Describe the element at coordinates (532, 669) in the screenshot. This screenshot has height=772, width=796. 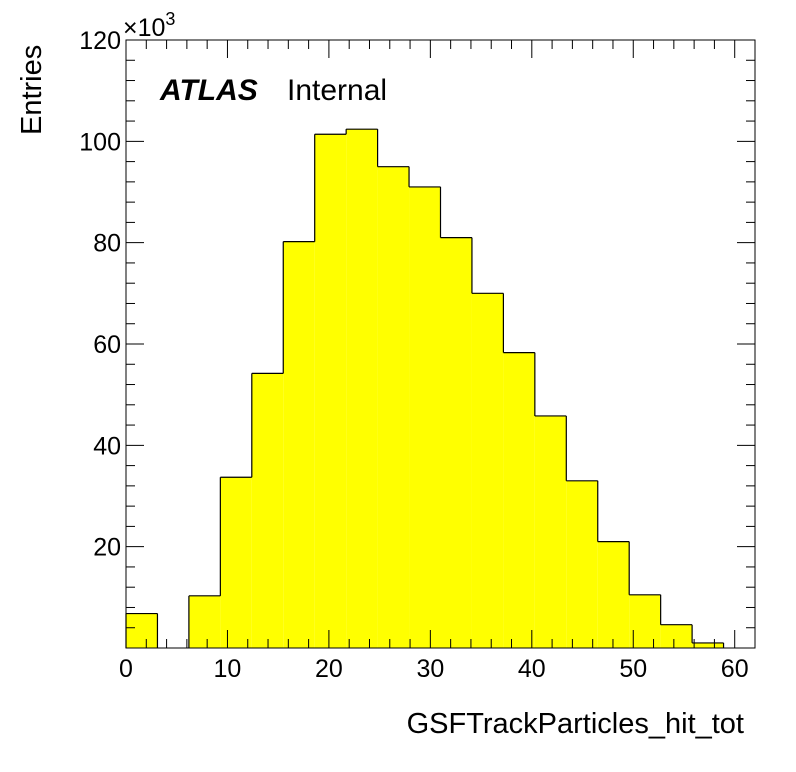
I see `x-tick-label: 40` at that location.